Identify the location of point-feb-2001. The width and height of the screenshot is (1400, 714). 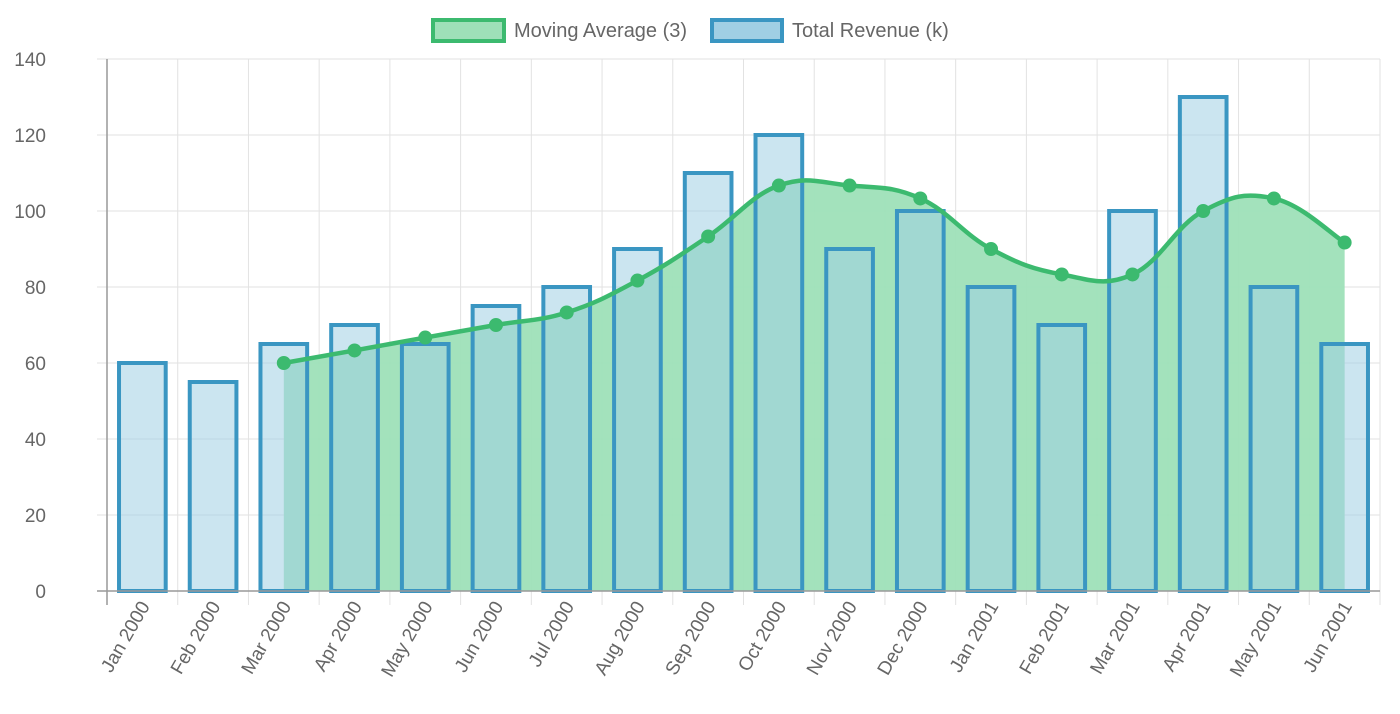
(1061, 274).